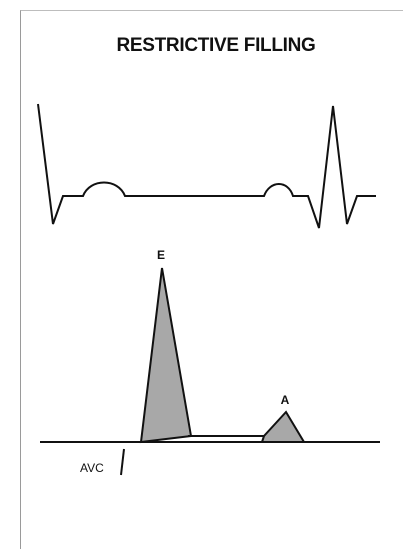 This screenshot has height=549, width=404. Describe the element at coordinates (161, 255) in the screenshot. I see `e-wave-label: E` at that location.